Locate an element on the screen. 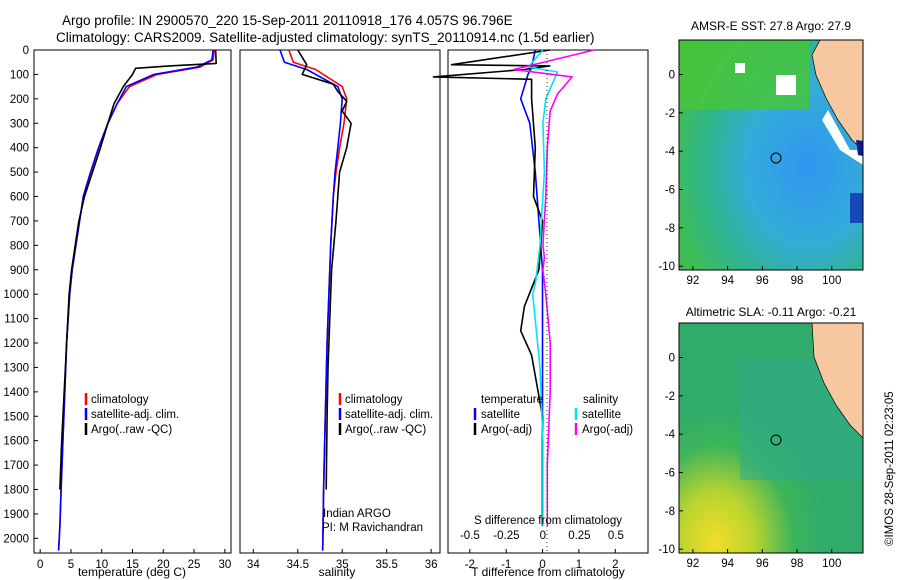 The height and width of the screenshot is (580, 900). x-tick-label: 35.5 is located at coordinates (386, 565).